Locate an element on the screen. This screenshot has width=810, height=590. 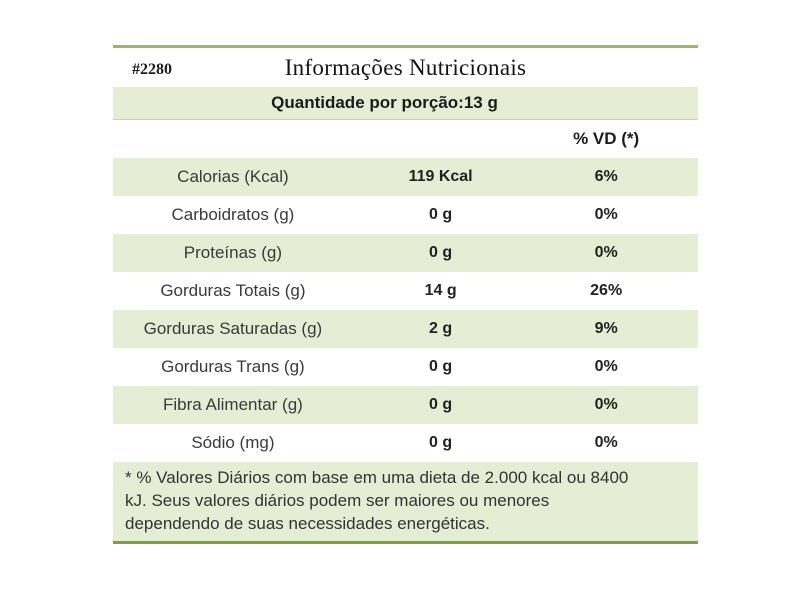
nutrient-daily-value: 9% is located at coordinates (606, 328).